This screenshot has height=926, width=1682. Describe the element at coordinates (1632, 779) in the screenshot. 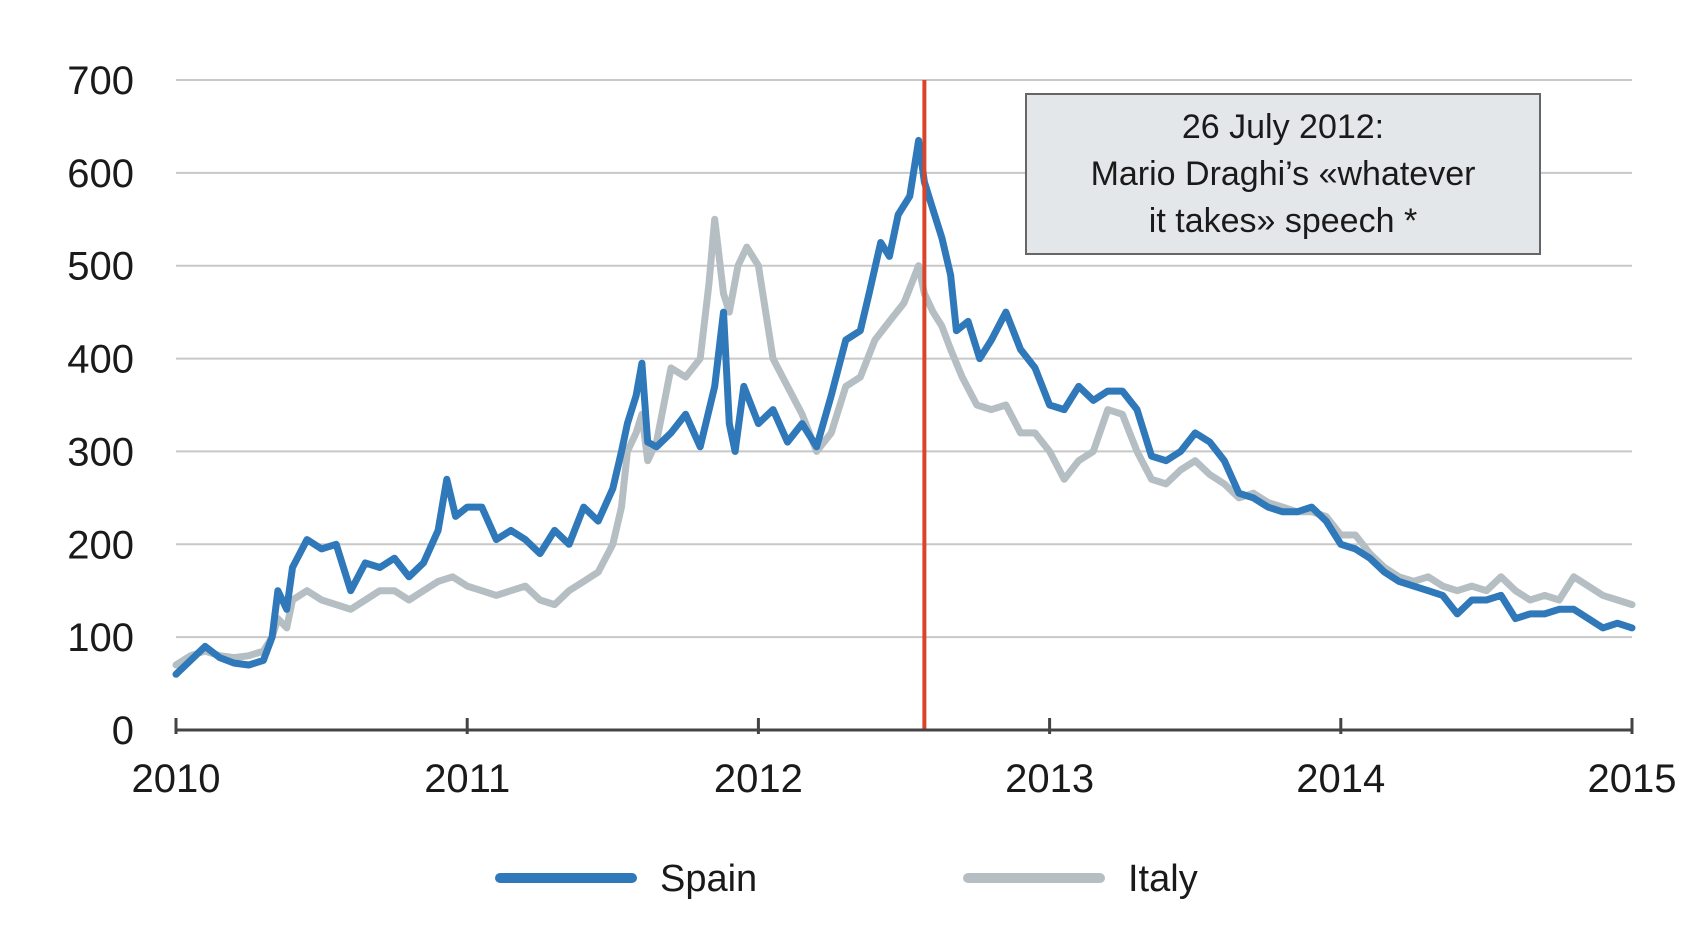

I see `x-tick-label: 2015` at that location.